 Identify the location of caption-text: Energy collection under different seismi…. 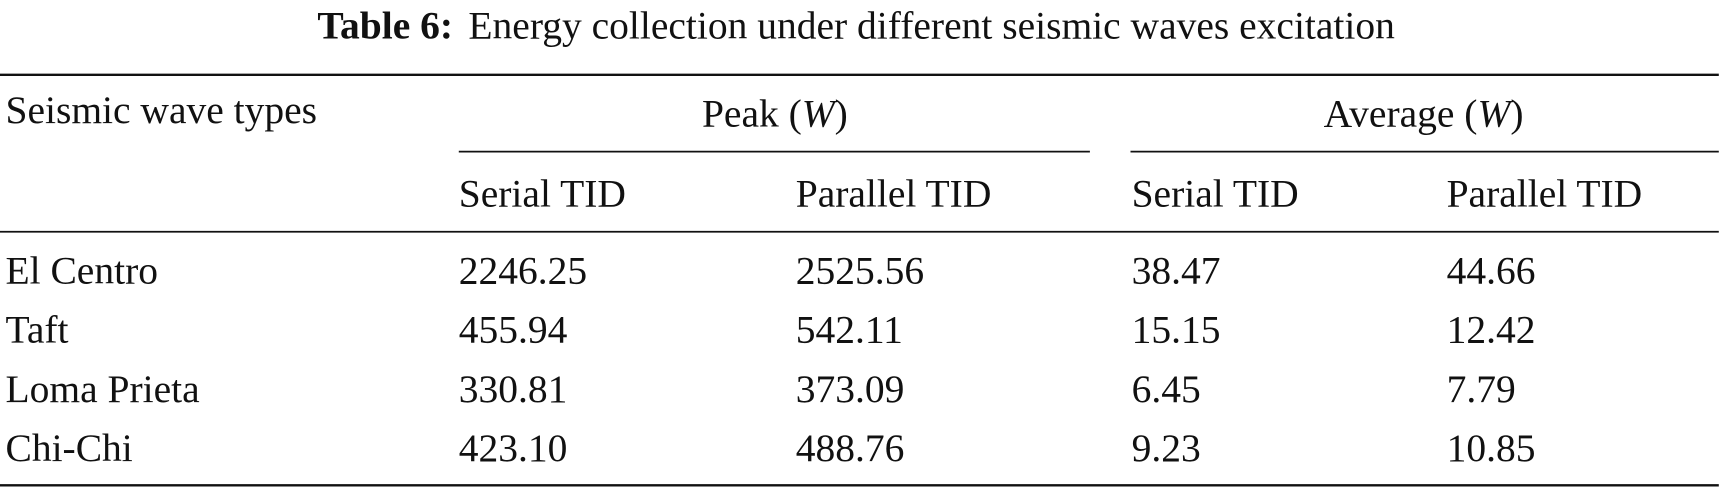
(931, 26).